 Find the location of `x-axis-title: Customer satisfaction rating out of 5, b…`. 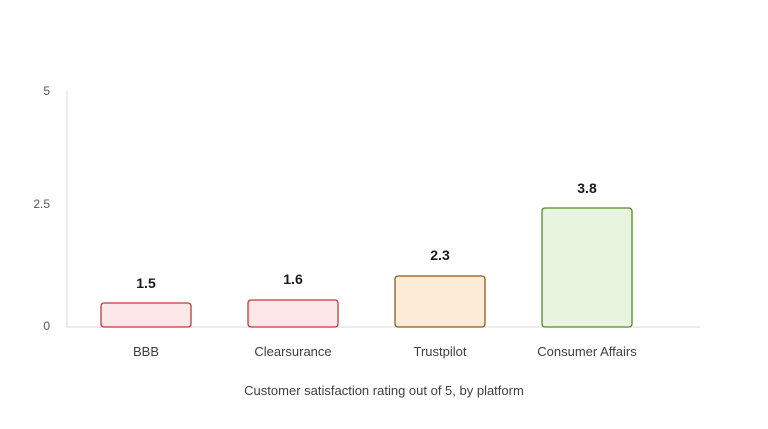

x-axis-title: Customer satisfaction rating out of 5, b… is located at coordinates (384, 390).